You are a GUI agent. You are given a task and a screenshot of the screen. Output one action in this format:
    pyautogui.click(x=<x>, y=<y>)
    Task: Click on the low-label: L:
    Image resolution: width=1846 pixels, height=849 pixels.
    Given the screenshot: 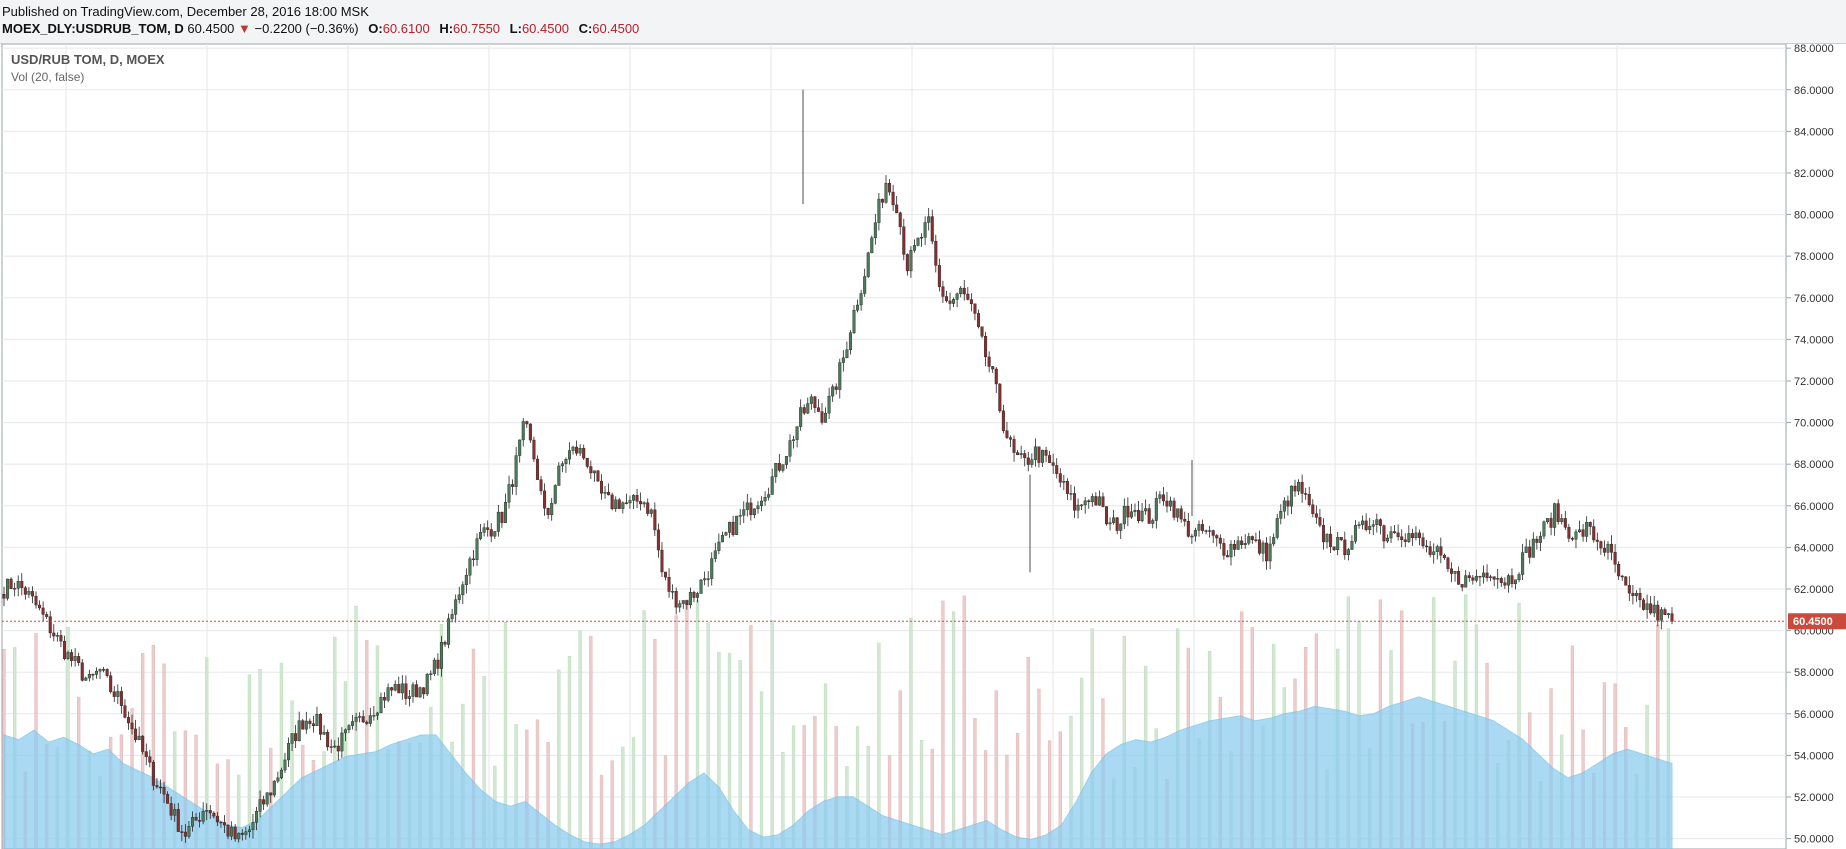 What is the action you would take?
    pyautogui.click(x=515, y=28)
    